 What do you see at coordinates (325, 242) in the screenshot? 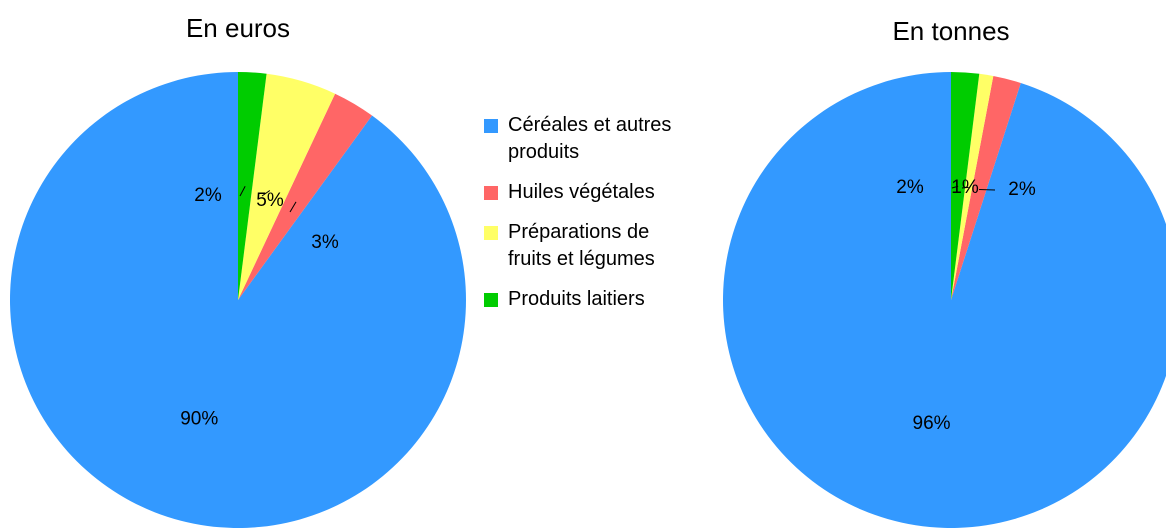
I see `data-label: 3%` at bounding box center [325, 242].